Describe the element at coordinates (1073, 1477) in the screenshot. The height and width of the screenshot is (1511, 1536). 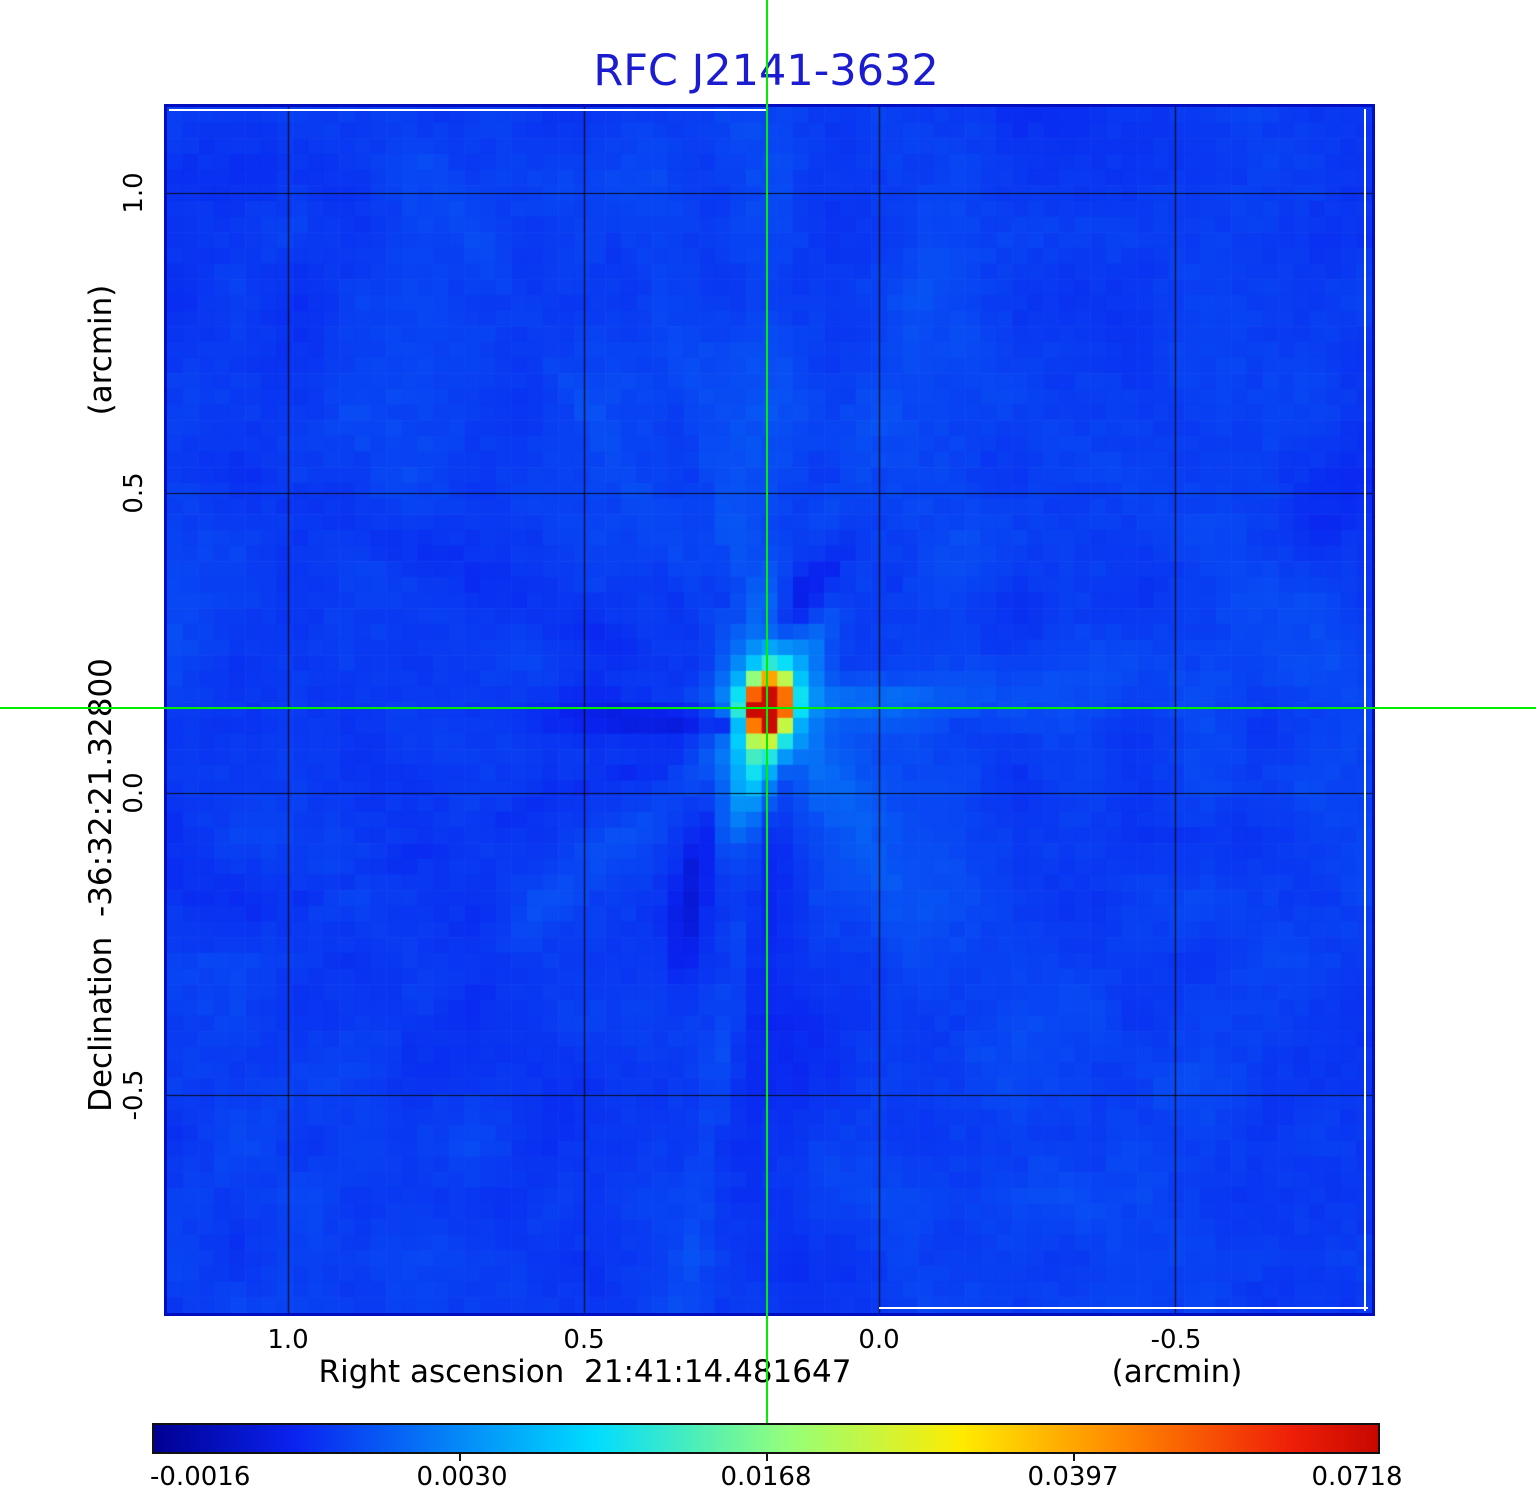
I see `colorbar-label: 0.0397` at that location.